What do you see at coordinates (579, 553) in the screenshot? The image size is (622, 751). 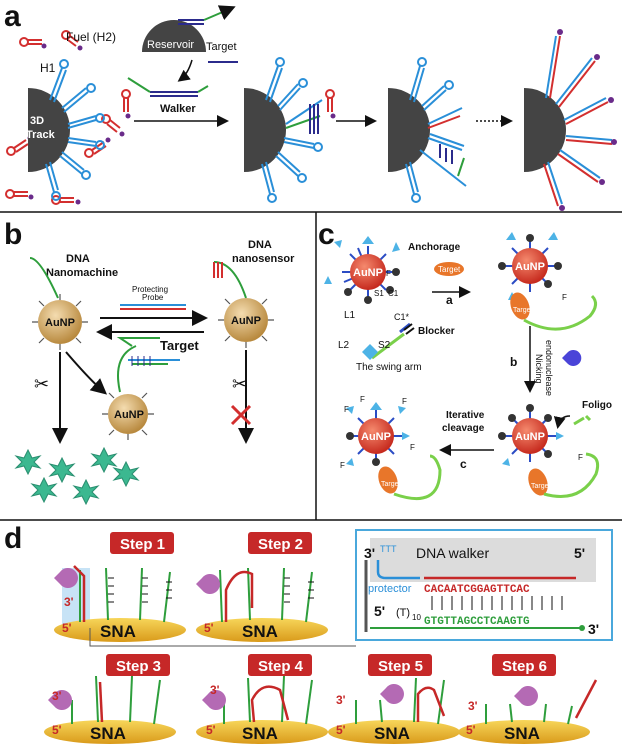 I see `inset-5: 5'` at bounding box center [579, 553].